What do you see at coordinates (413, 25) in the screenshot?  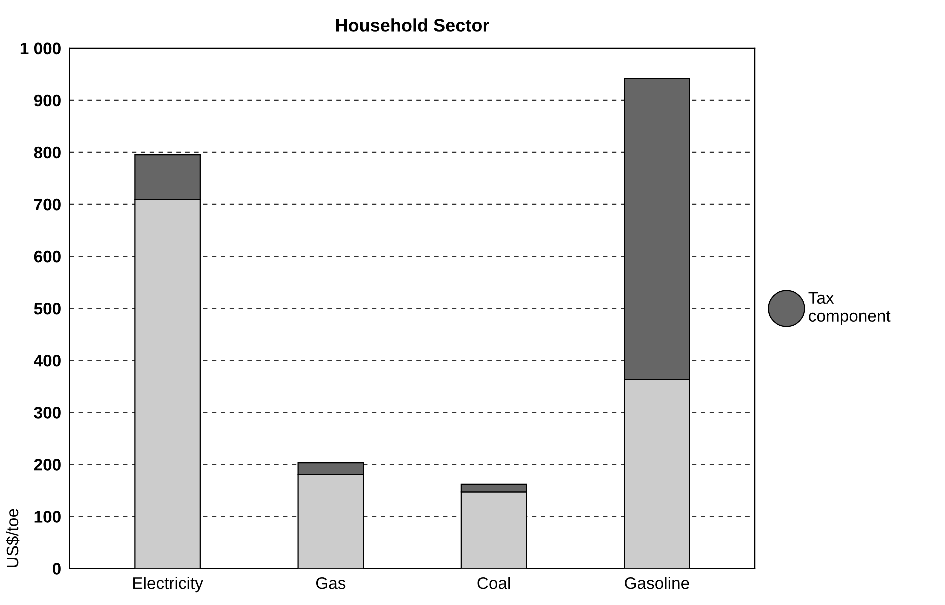 I see `chart-title: Household Sector` at bounding box center [413, 25].